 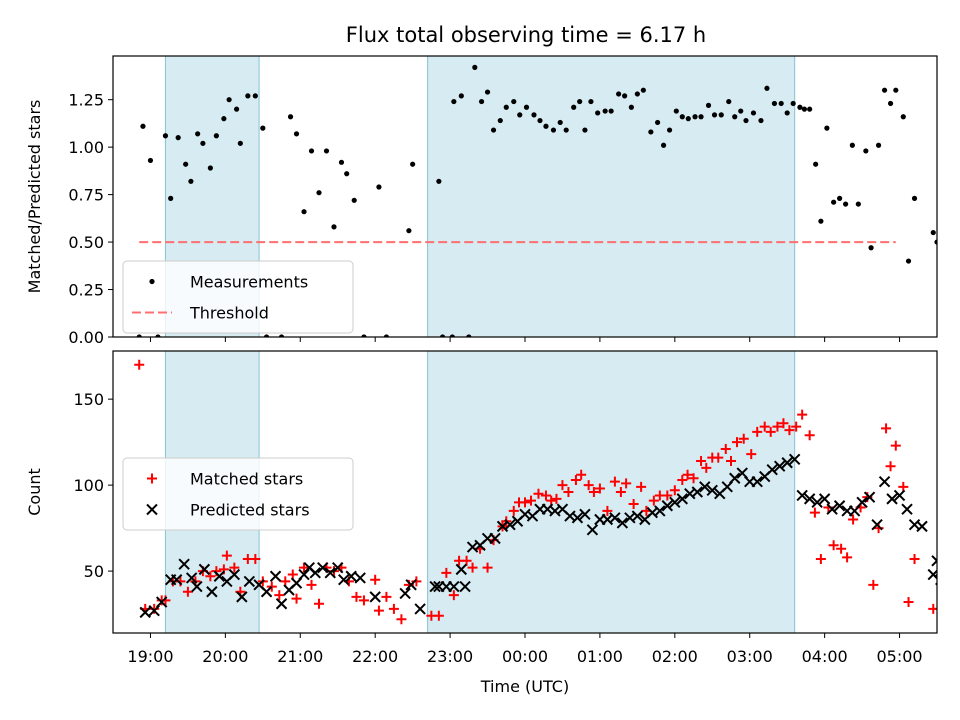 What do you see at coordinates (238, 297) in the screenshot?
I see `top-legend: Measurements Threshold` at bounding box center [238, 297].